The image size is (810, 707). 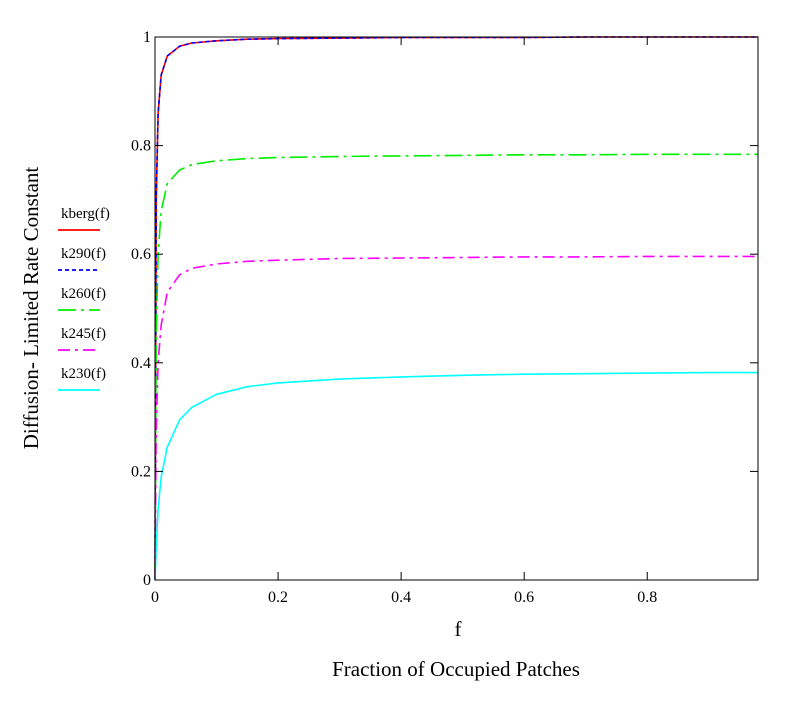 What do you see at coordinates (83, 374) in the screenshot?
I see `legend-label: k230(f)` at bounding box center [83, 374].